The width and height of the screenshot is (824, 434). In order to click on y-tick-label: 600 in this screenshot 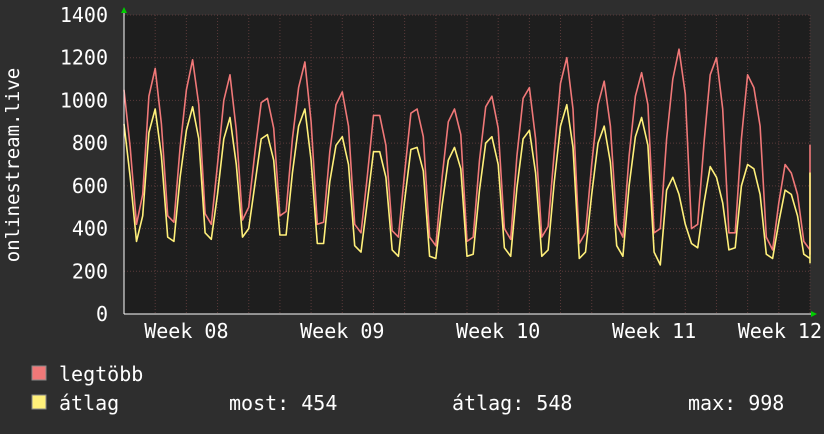, I will do `click(90, 186)`.